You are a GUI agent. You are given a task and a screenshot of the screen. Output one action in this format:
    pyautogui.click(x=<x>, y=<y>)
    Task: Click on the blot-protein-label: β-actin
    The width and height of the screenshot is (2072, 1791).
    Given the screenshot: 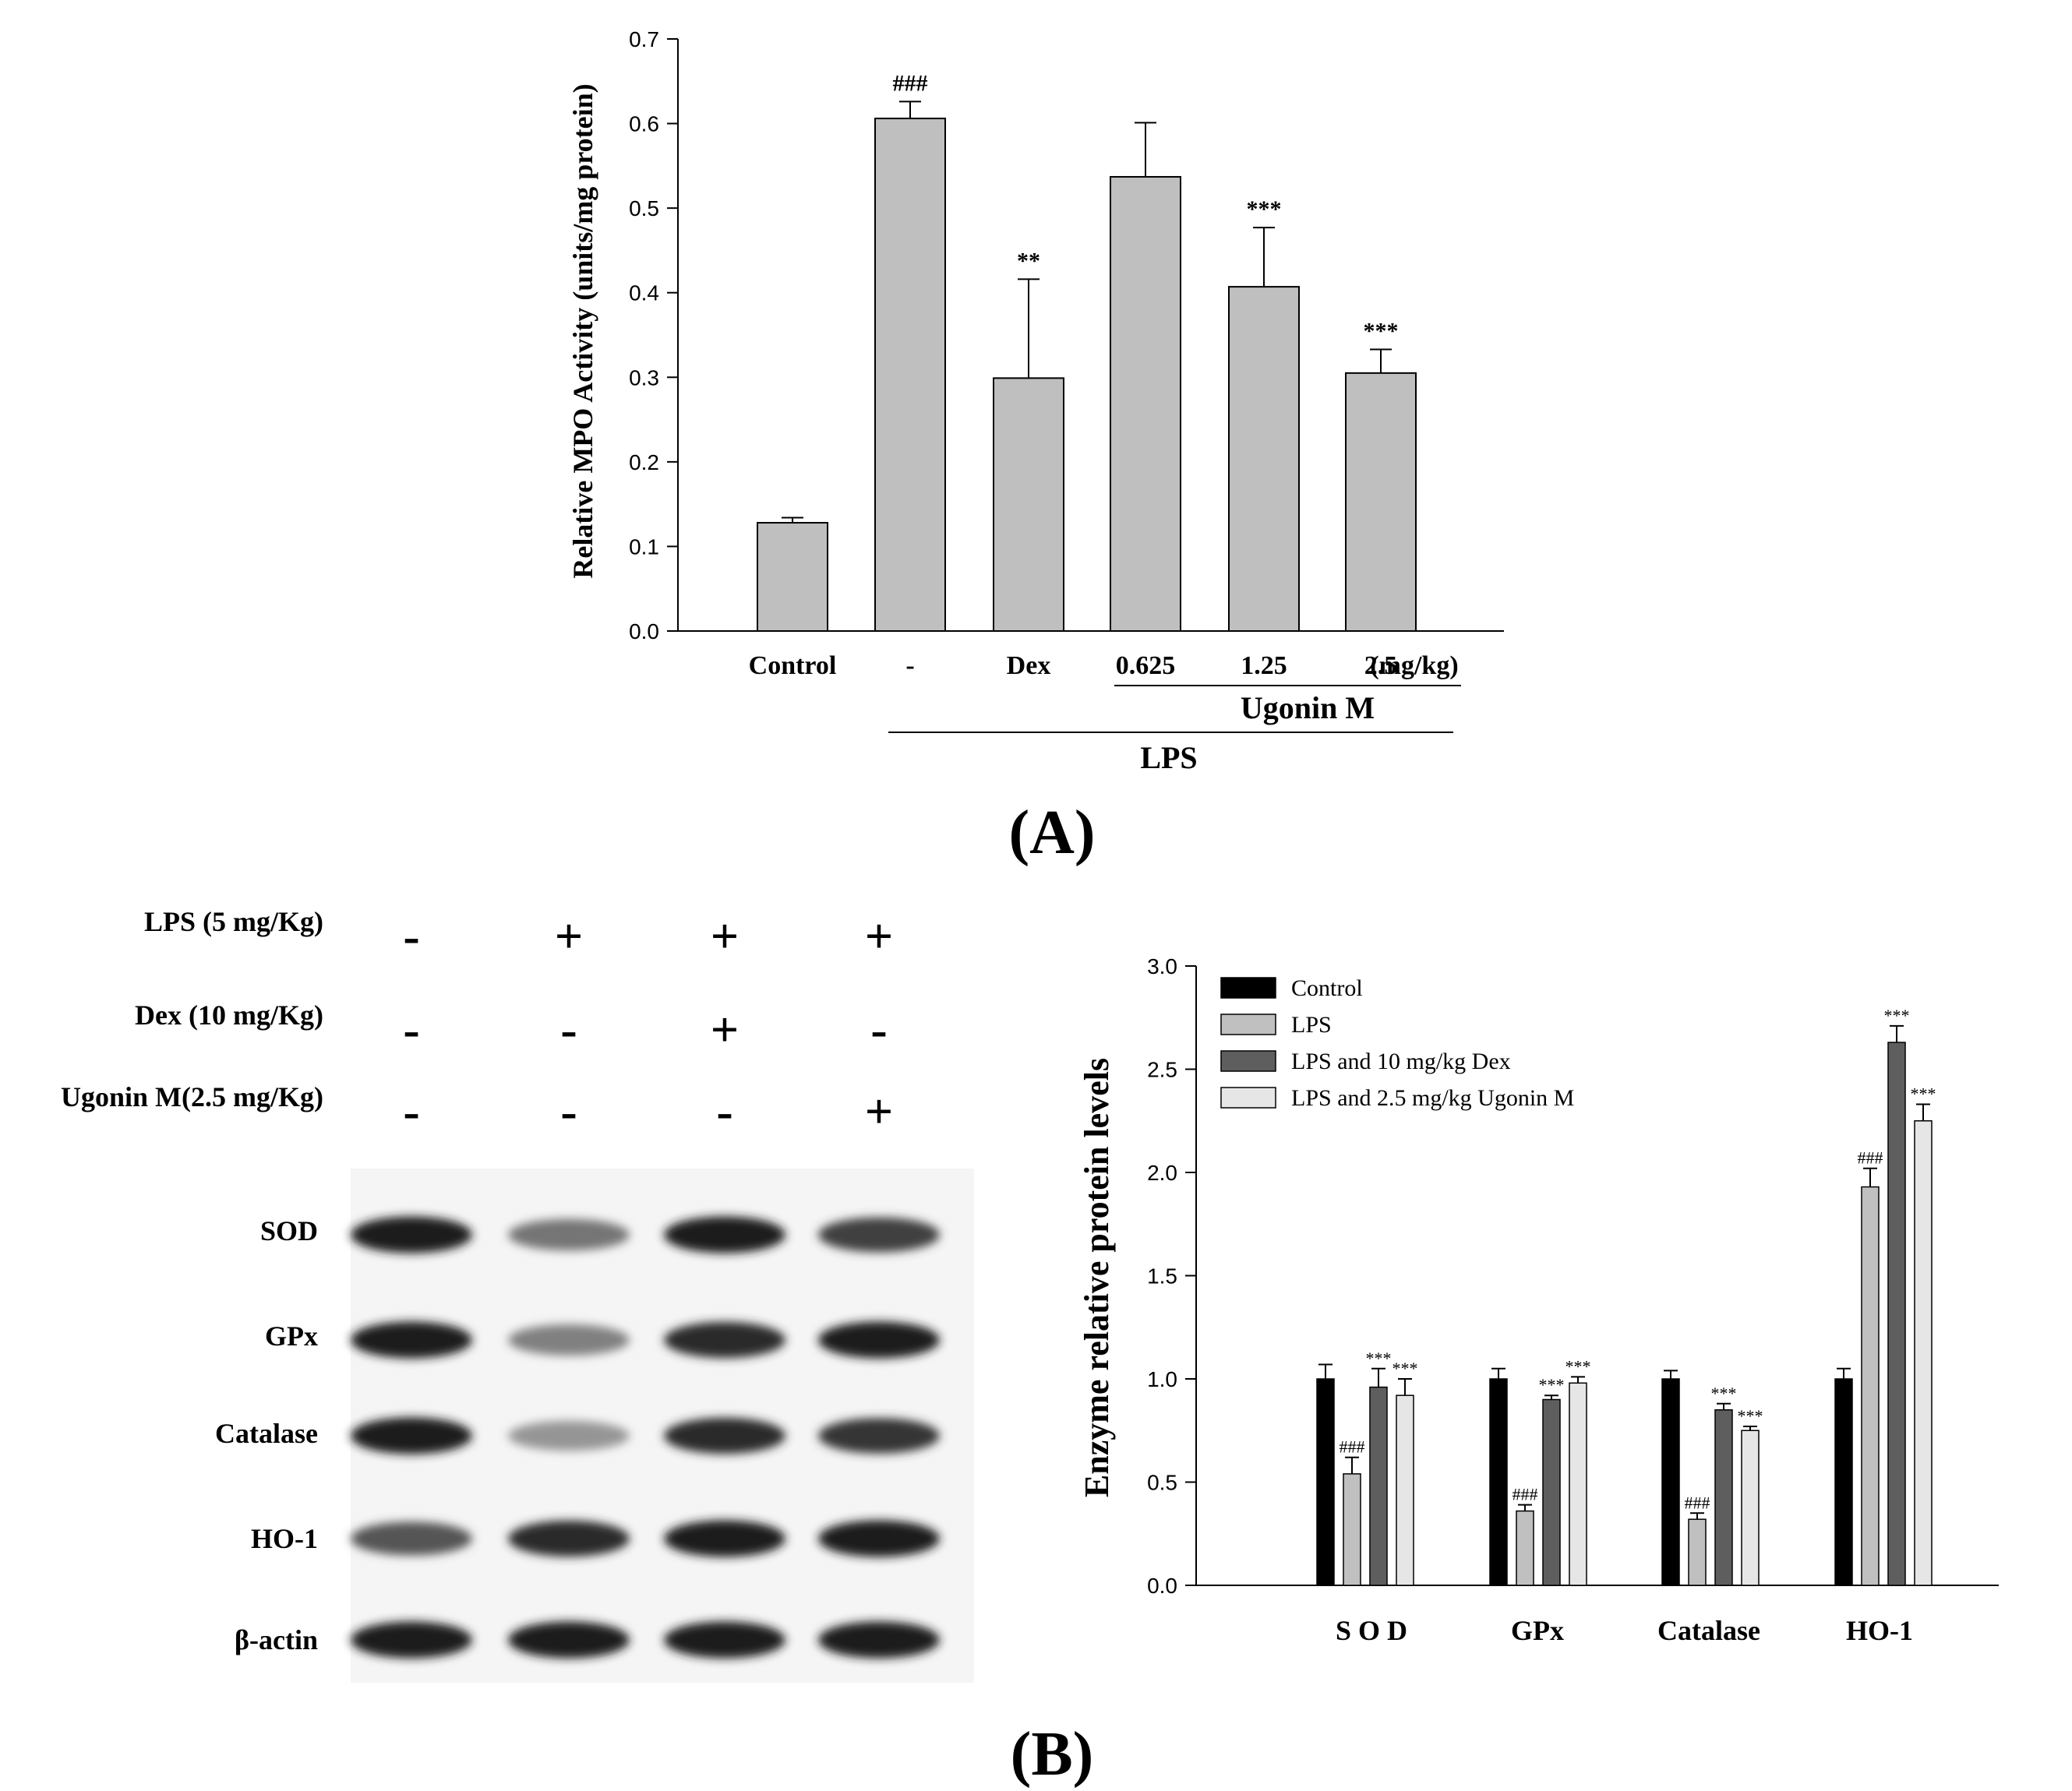 What is the action you would take?
    pyautogui.click(x=276, y=1639)
    